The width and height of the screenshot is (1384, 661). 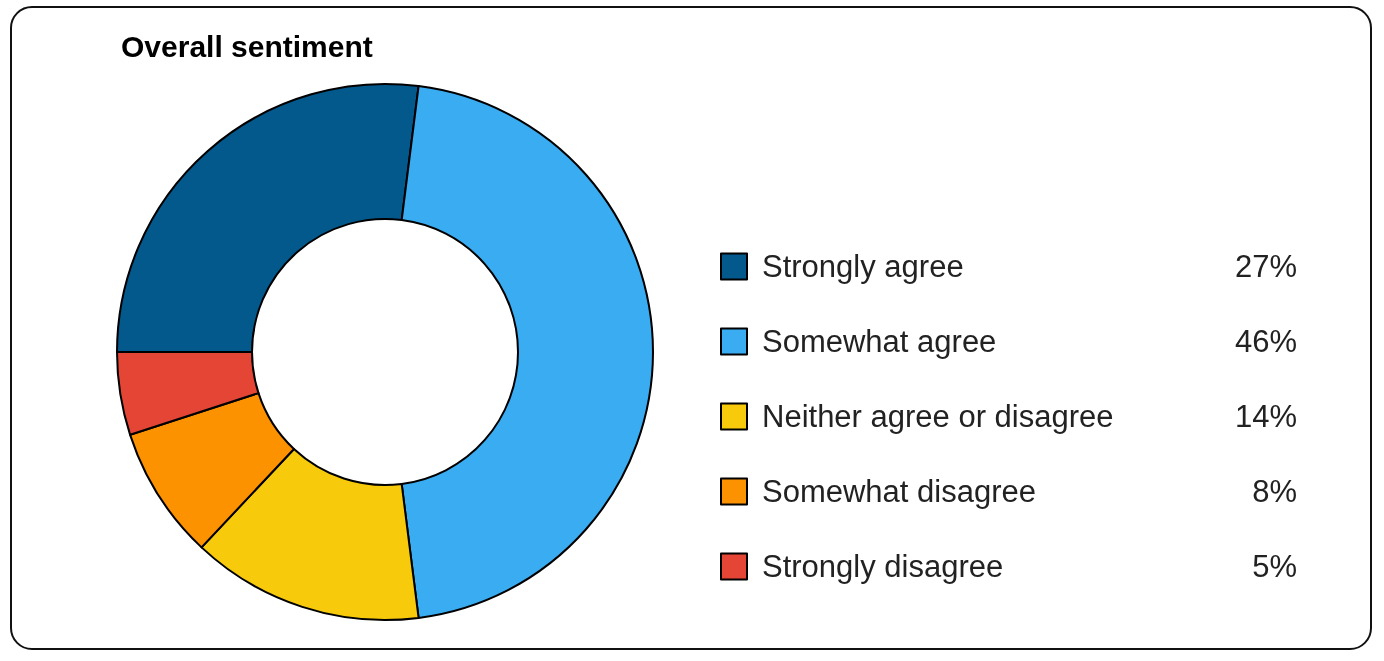 I want to click on chart-title: Overall sentiment, so click(x=247, y=46).